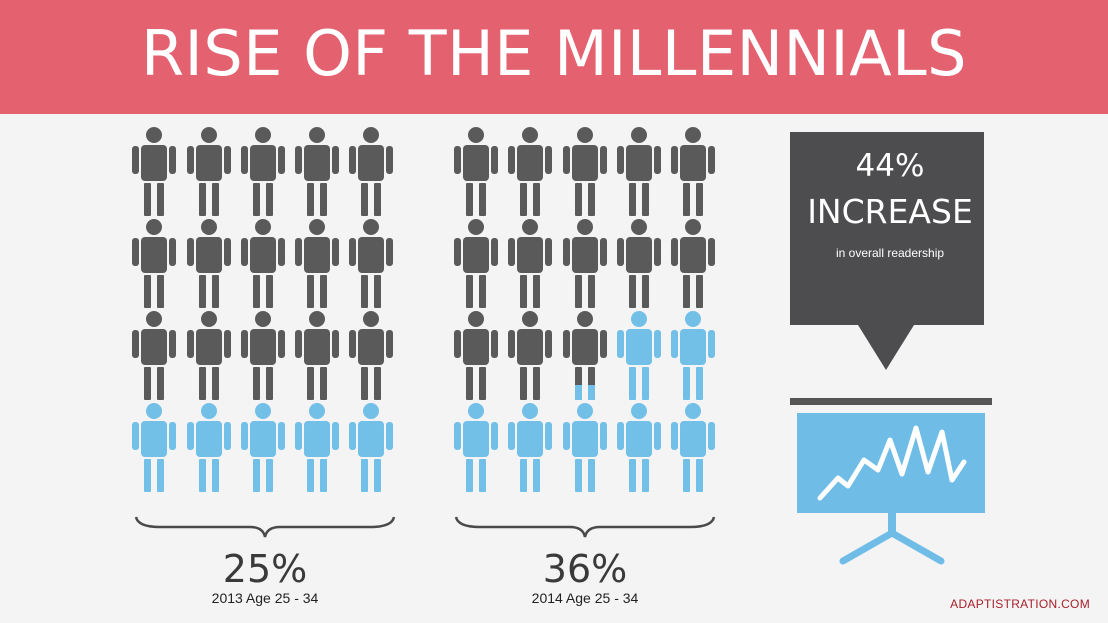 The width and height of the screenshot is (1108, 623). Describe the element at coordinates (1020, 604) in the screenshot. I see `credit-text: ADAPTISTRATION.COM` at that location.